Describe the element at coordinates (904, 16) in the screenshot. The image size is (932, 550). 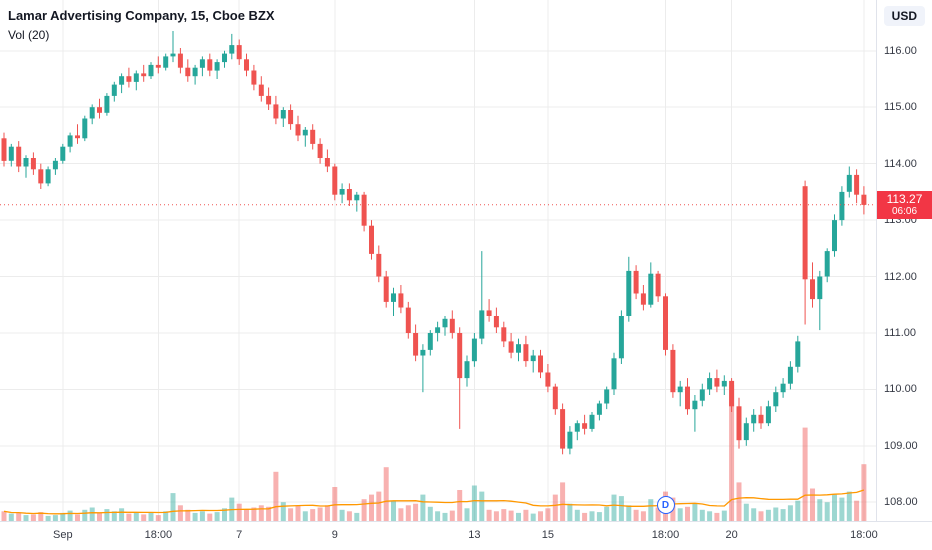
I see `currency-toggle-button: USD` at that location.